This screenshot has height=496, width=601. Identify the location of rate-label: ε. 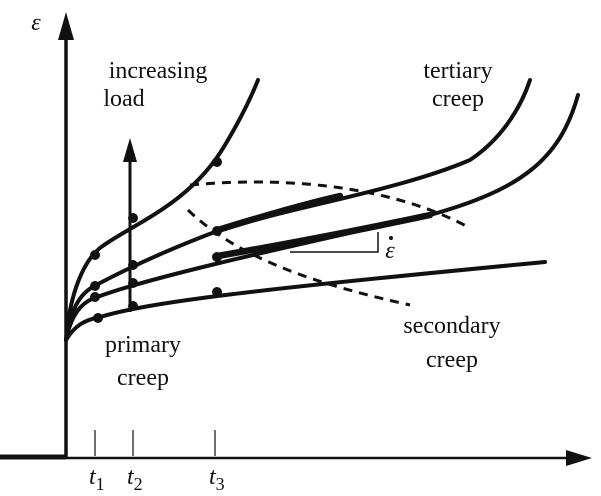
(390, 251).